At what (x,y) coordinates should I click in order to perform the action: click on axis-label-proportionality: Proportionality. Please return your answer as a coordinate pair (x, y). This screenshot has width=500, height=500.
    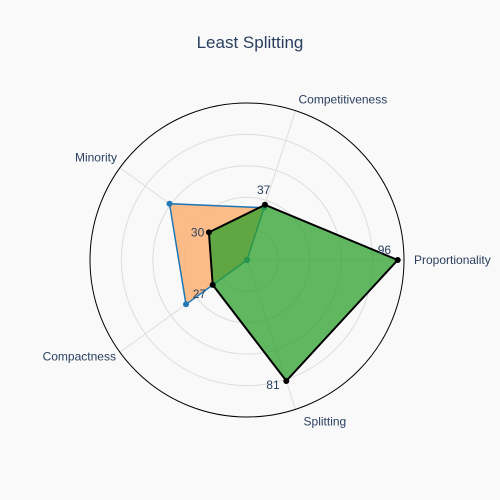
    Looking at the image, I should click on (452, 260).